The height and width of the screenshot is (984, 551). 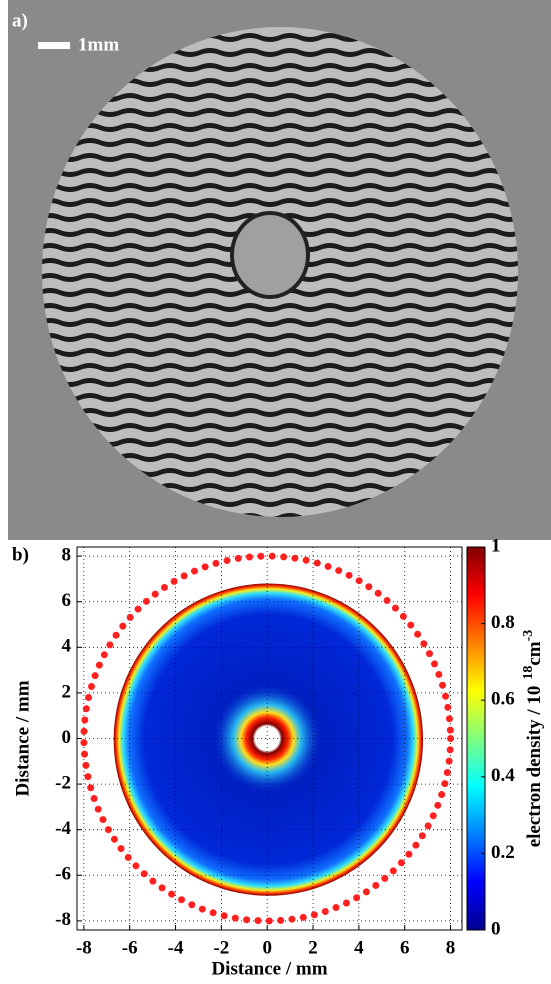 What do you see at coordinates (98, 44) in the screenshot?
I see `scale-bar-label: 1mm` at bounding box center [98, 44].